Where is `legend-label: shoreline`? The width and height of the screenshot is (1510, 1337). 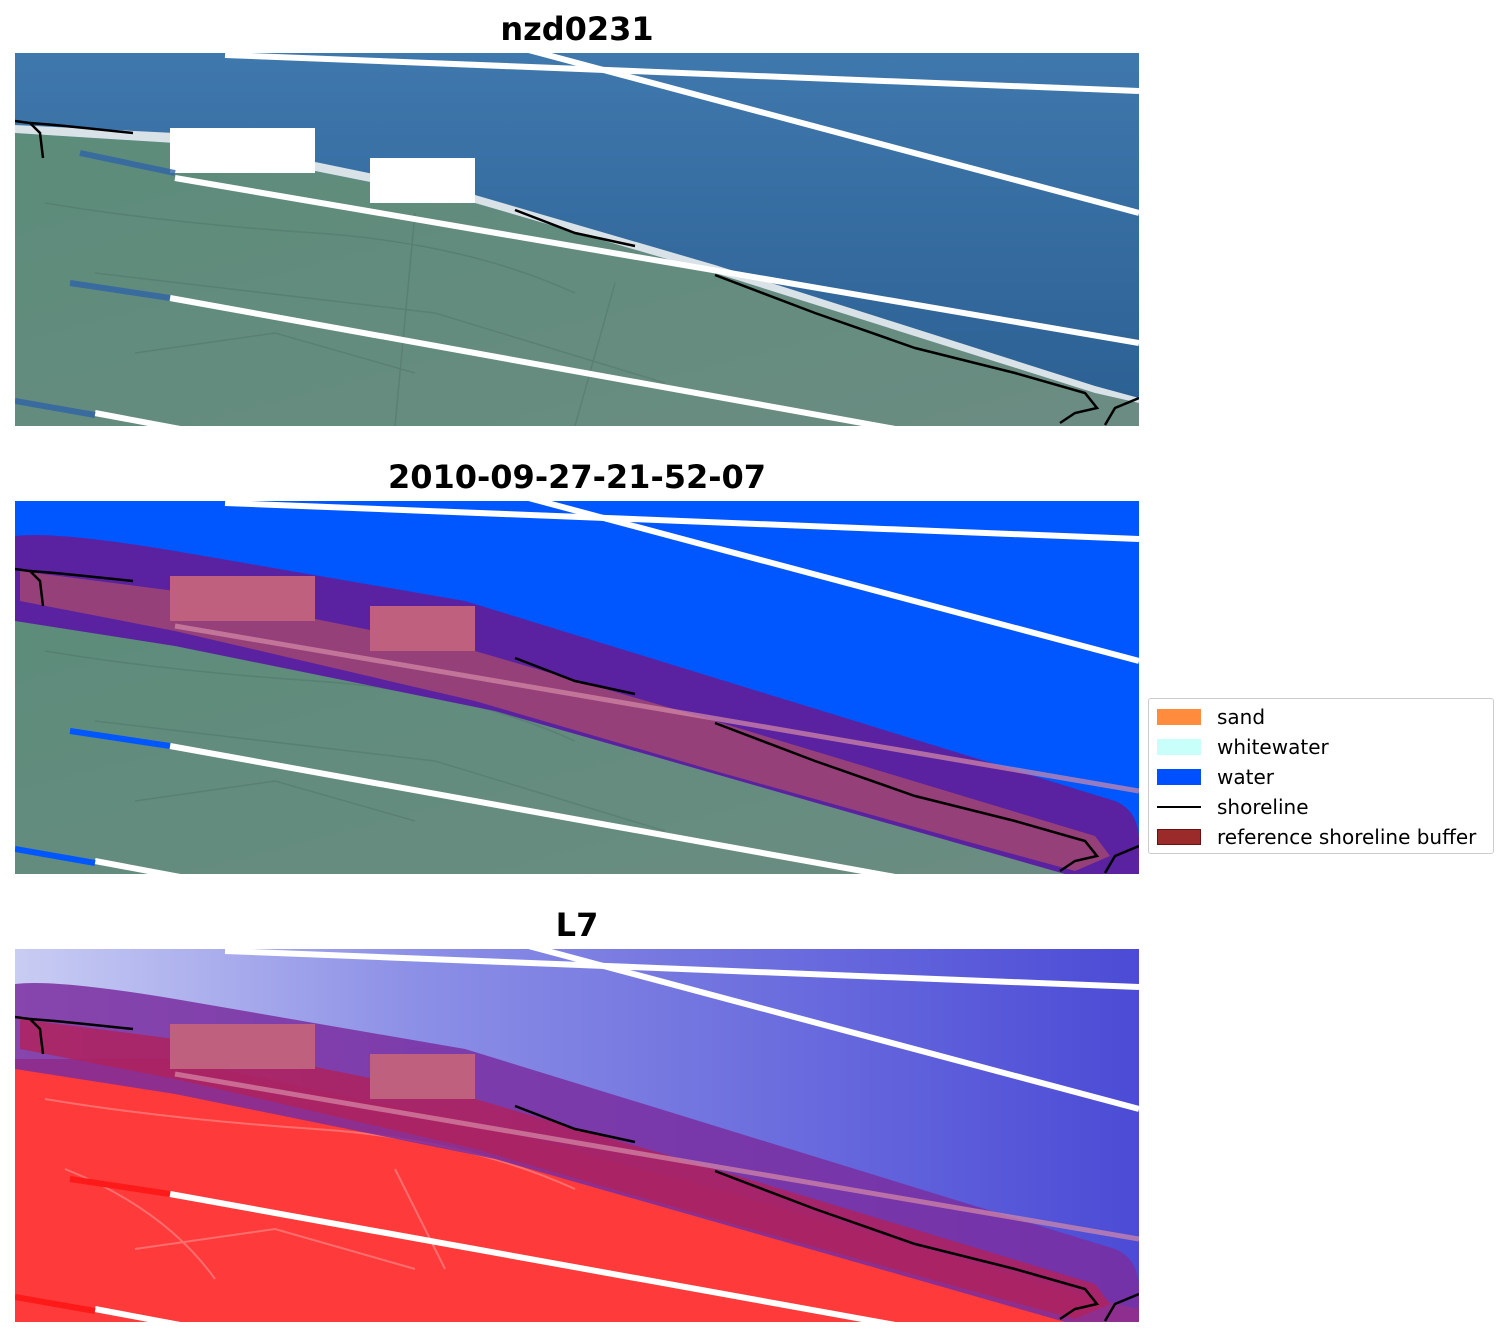 legend-label: shoreline is located at coordinates (1263, 807).